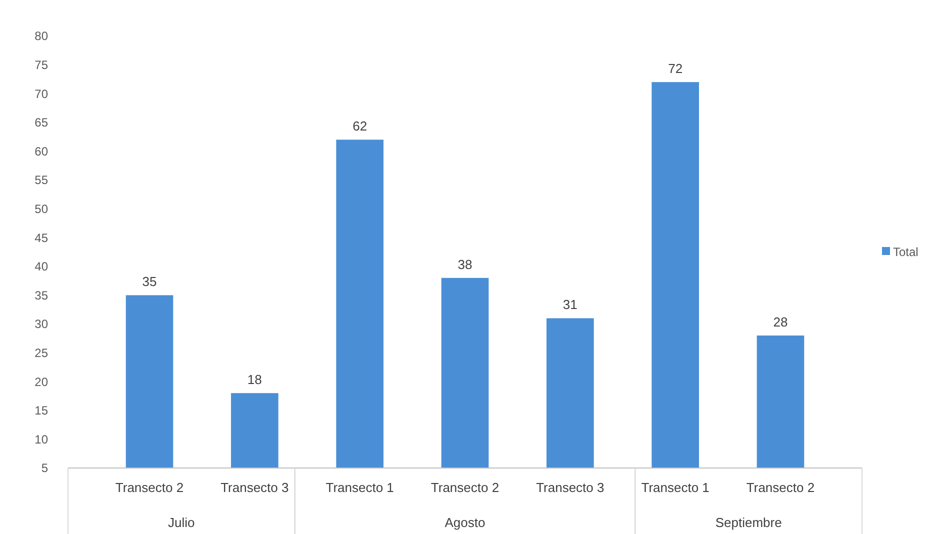  What do you see at coordinates (465, 522) in the screenshot?
I see `text: Agosto` at bounding box center [465, 522].